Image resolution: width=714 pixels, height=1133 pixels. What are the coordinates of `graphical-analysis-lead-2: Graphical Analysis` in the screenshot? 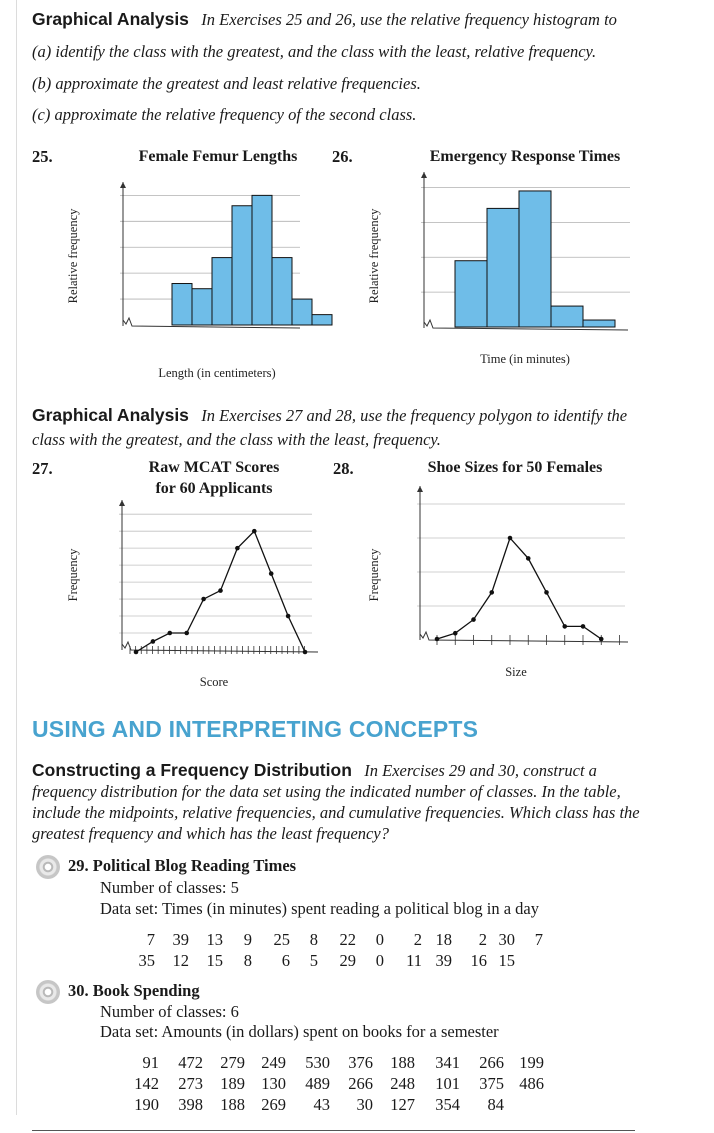 It's located at (110, 415).